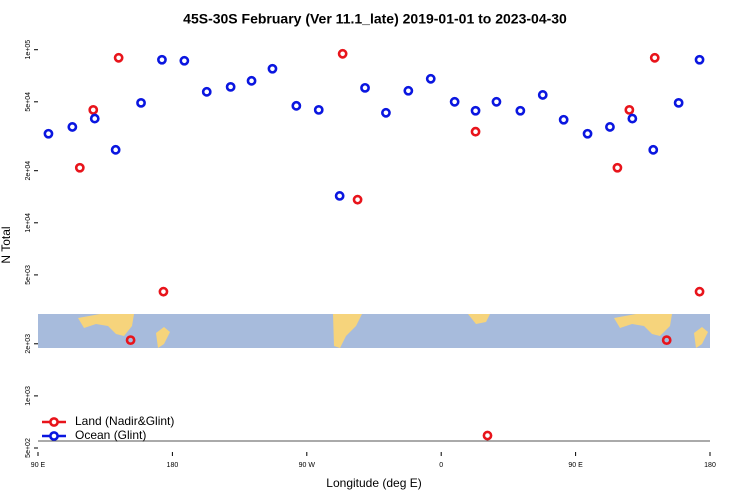 The height and width of the screenshot is (500, 750). Describe the element at coordinates (441, 465) in the screenshot. I see `x-tick-label: 0` at that location.